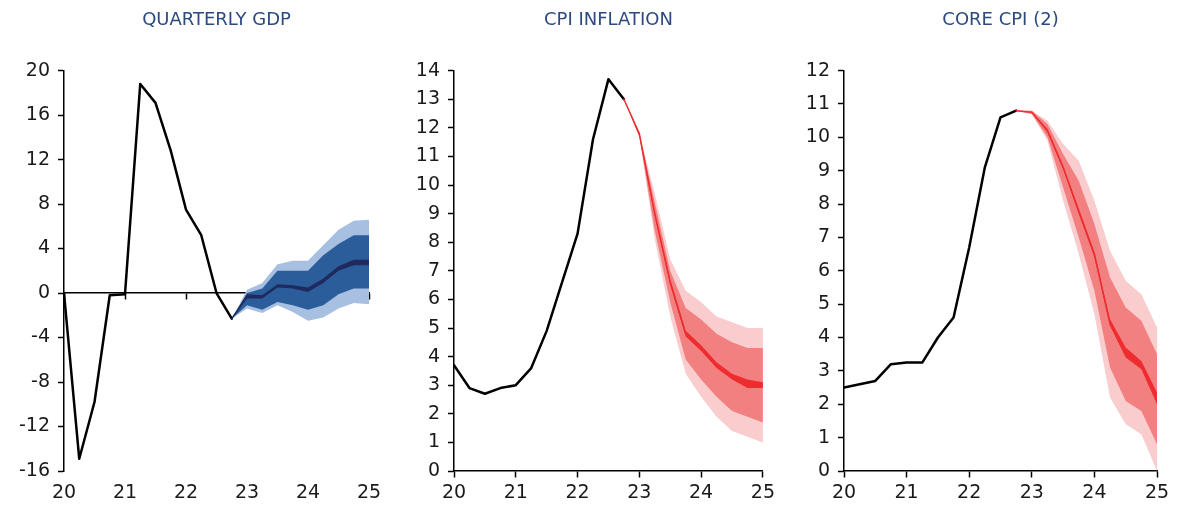  I want to click on y-tick-label: -16, so click(34, 468).